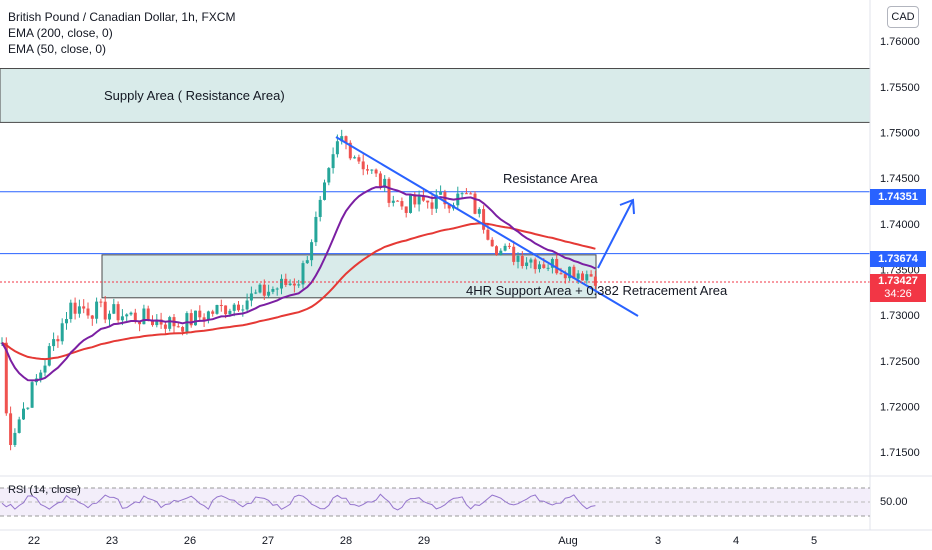  Describe the element at coordinates (435, 95) in the screenshot. I see `price-zone` at that location.